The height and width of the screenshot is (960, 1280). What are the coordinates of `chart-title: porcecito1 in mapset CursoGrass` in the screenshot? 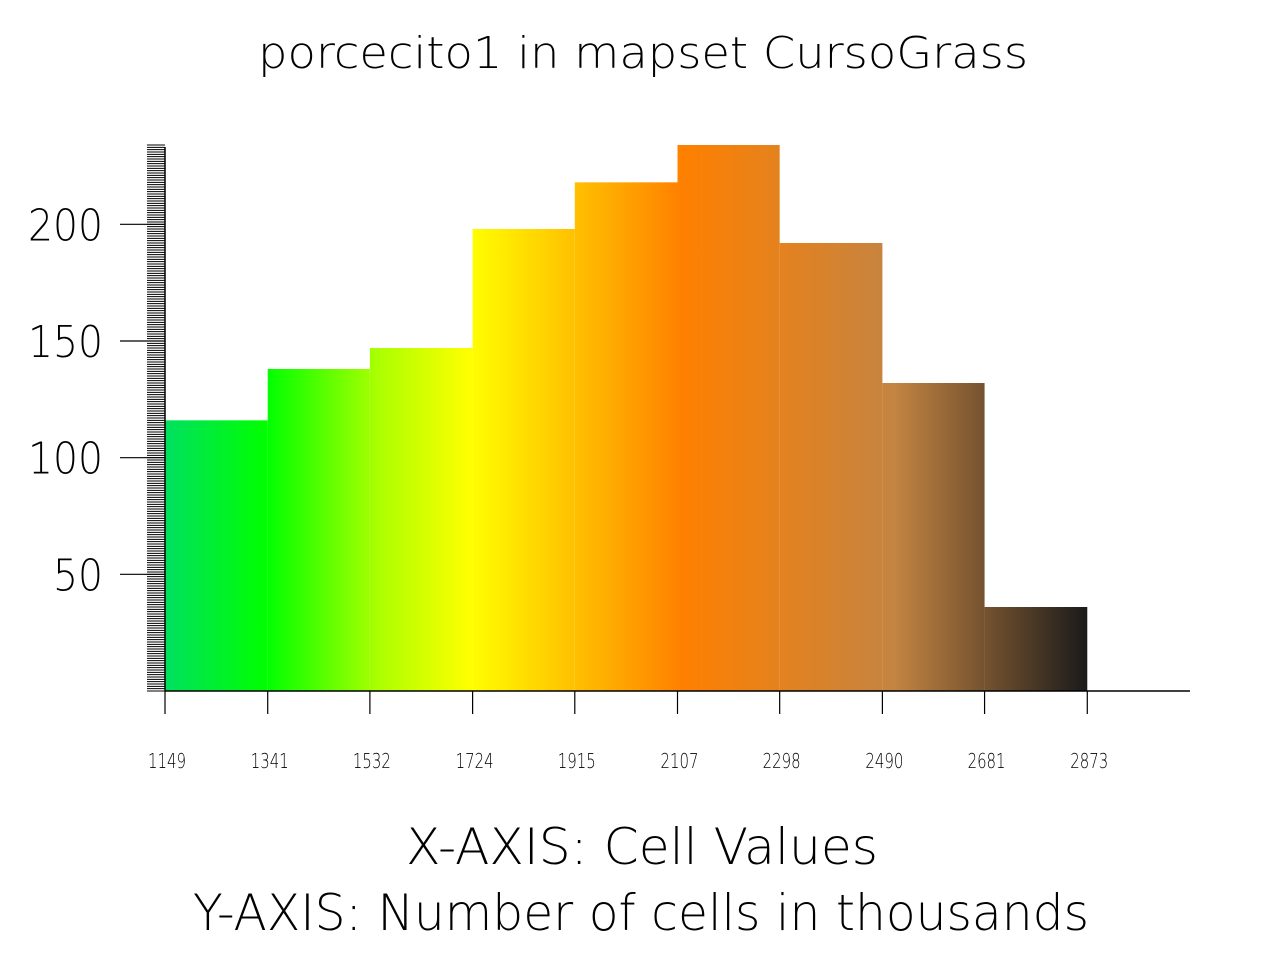 It's located at (643, 53).